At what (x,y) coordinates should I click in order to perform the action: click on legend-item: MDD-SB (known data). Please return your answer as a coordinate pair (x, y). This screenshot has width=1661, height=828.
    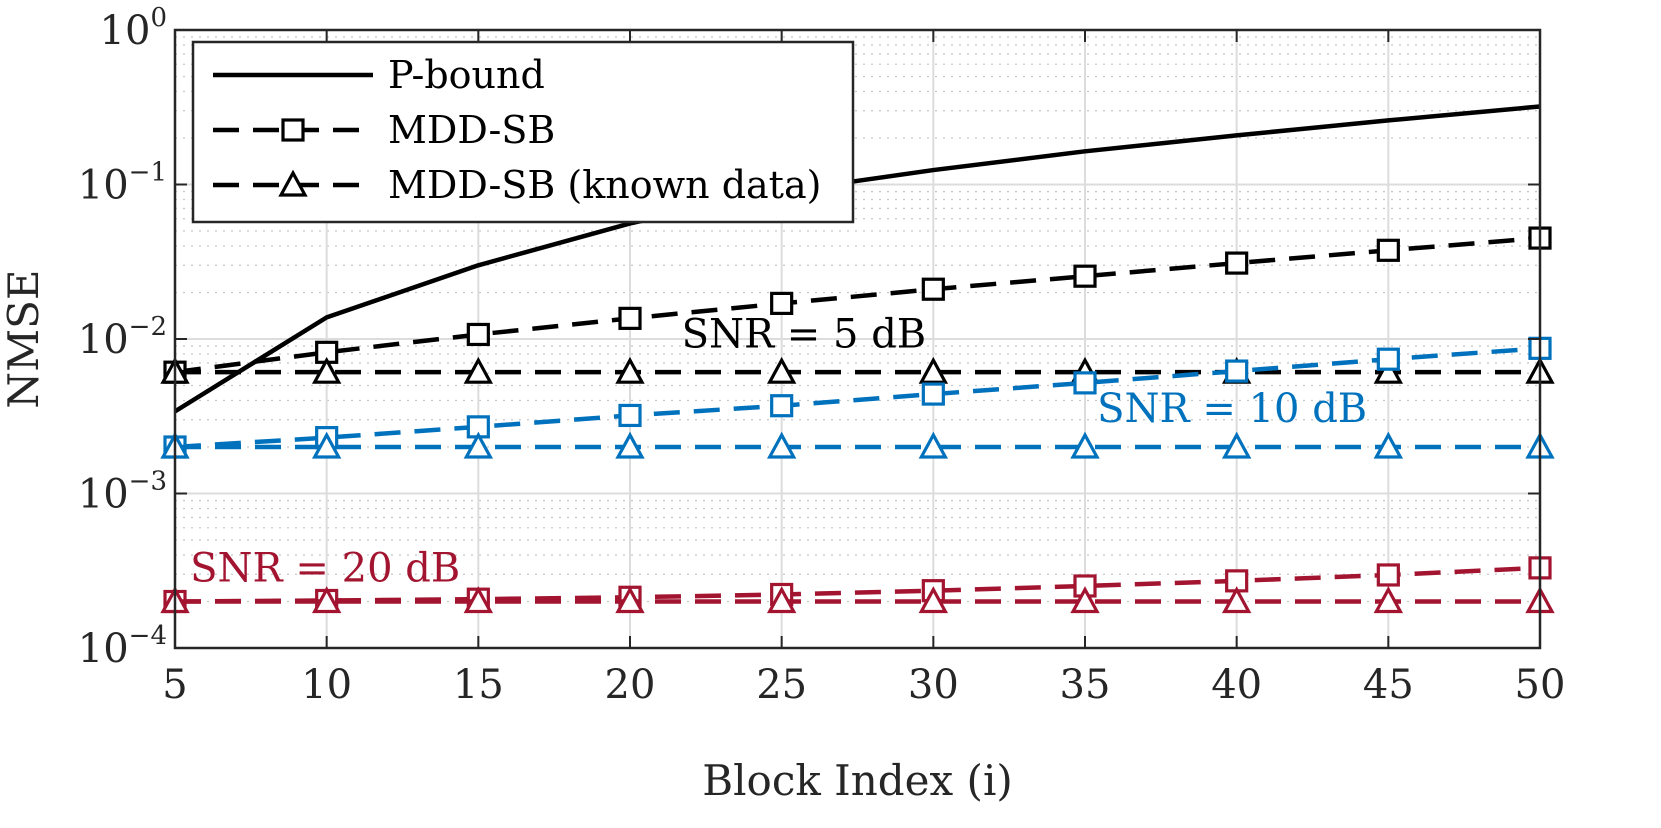
    Looking at the image, I should click on (517, 185).